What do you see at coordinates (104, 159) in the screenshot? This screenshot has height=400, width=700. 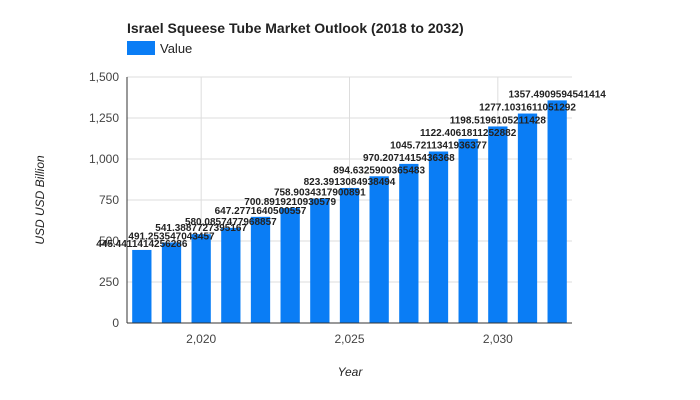 I see `y-tick-label: 1,000` at bounding box center [104, 159].